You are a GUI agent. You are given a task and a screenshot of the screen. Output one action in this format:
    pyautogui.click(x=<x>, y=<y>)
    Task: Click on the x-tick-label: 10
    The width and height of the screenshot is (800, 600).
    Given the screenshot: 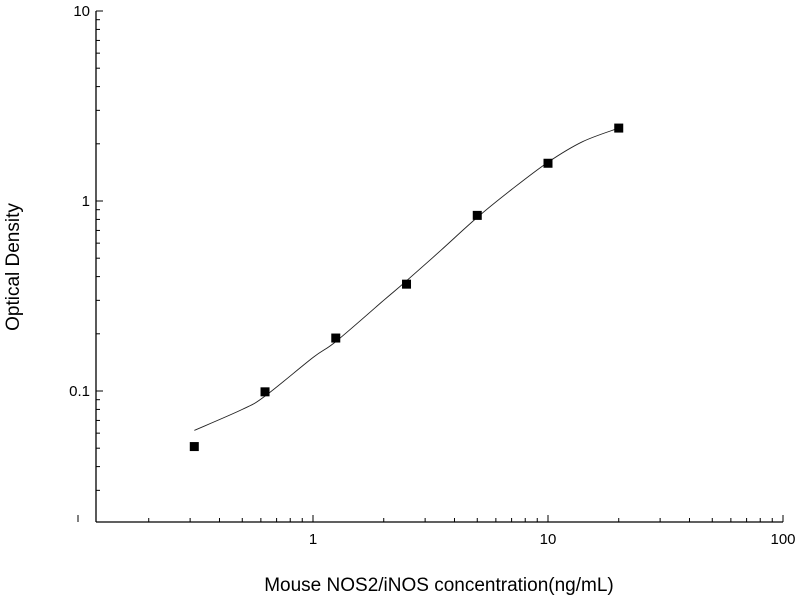 What is the action you would take?
    pyautogui.click(x=548, y=539)
    